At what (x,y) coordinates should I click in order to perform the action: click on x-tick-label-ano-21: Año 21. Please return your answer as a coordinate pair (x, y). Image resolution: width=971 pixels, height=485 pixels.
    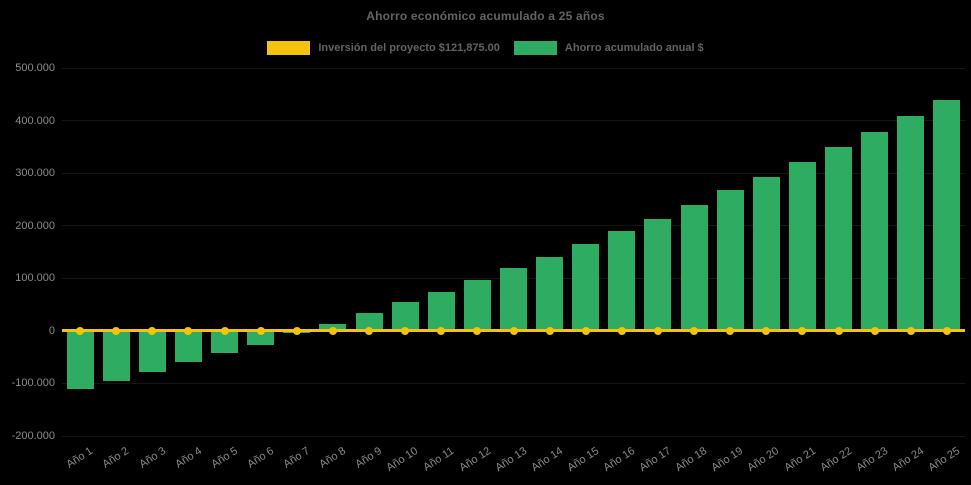
    Looking at the image, I should click on (799, 459).